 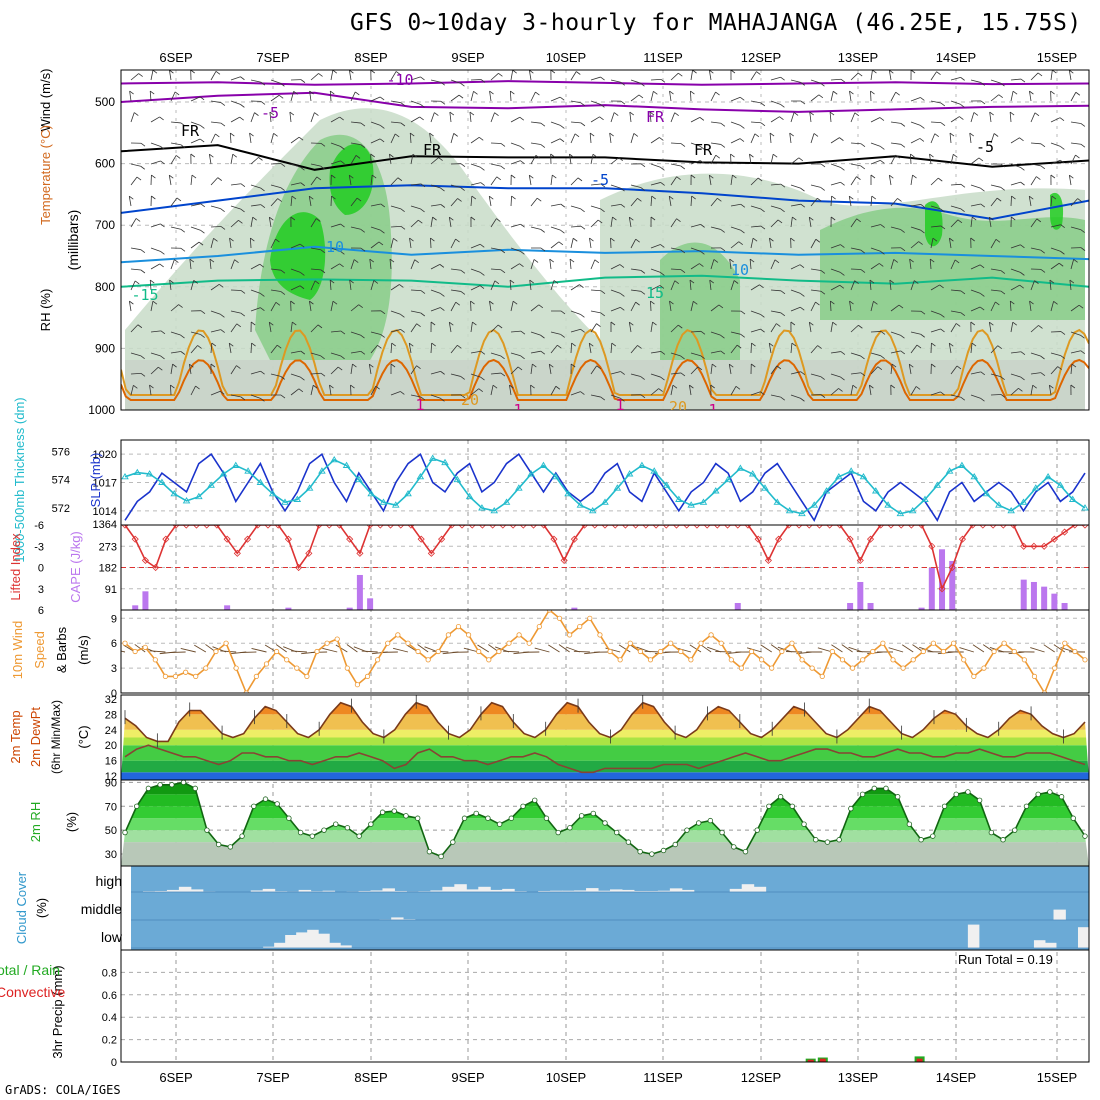 I want to click on day-label-top: 10SEP, so click(x=566, y=57).